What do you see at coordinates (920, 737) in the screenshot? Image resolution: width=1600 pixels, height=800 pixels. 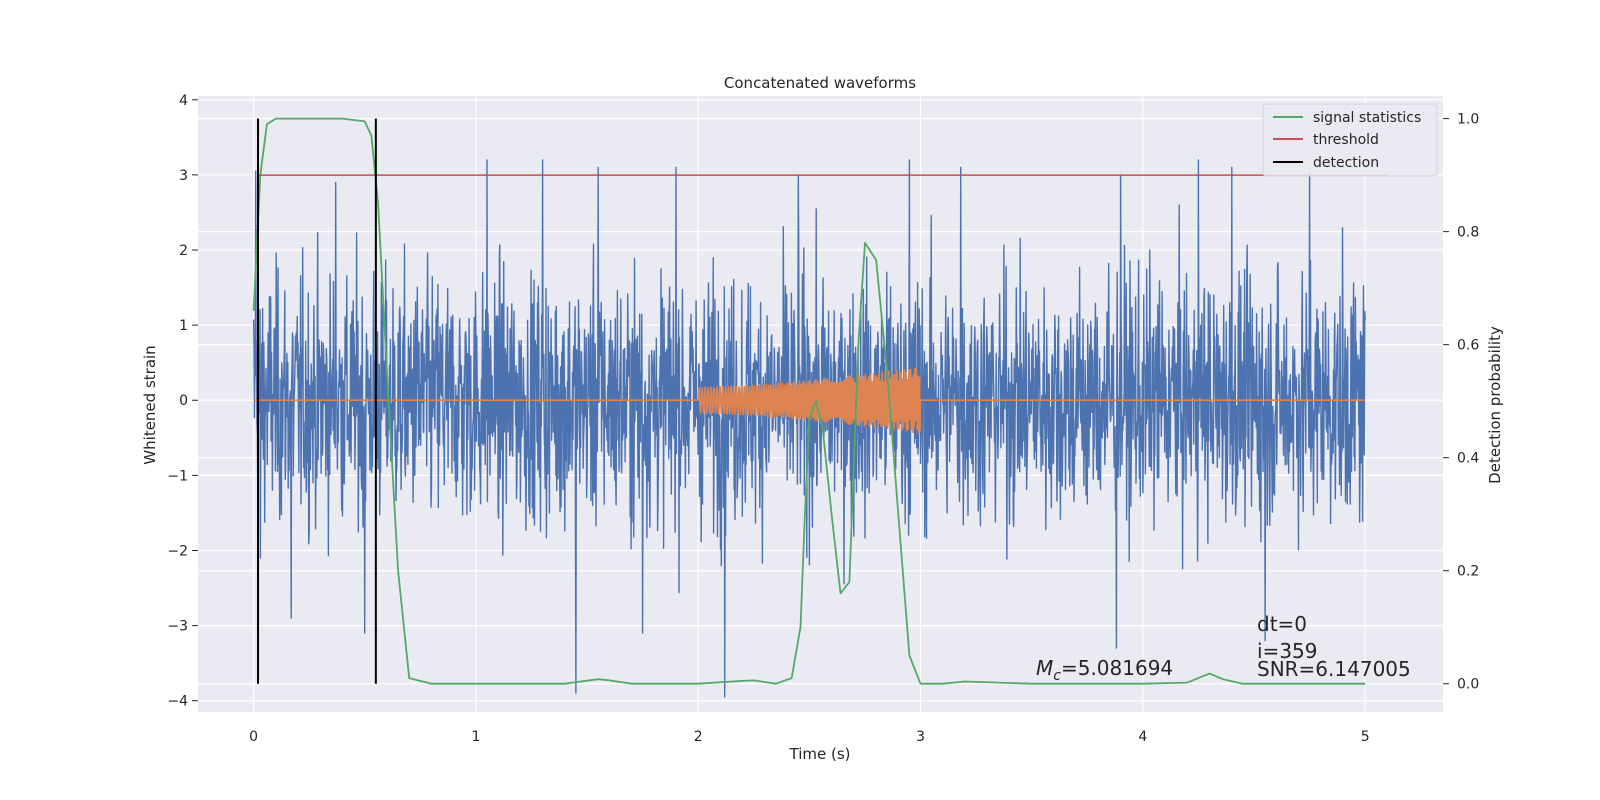 I see `x-tick-label: 3` at bounding box center [920, 737].